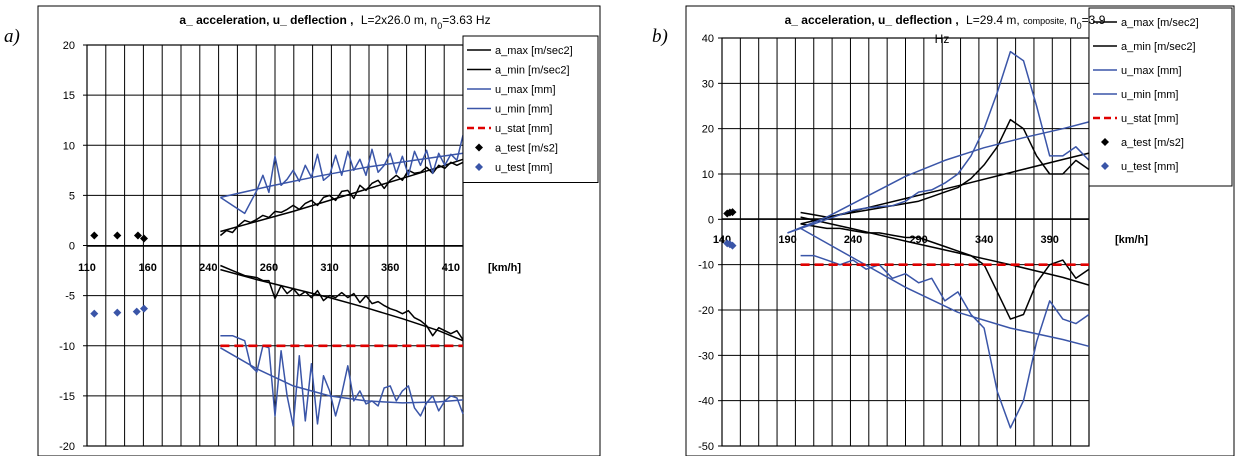 This screenshot has width=1239, height=461. I want to click on title-rest-a: L=2x26.0 m, n, so click(399, 20).